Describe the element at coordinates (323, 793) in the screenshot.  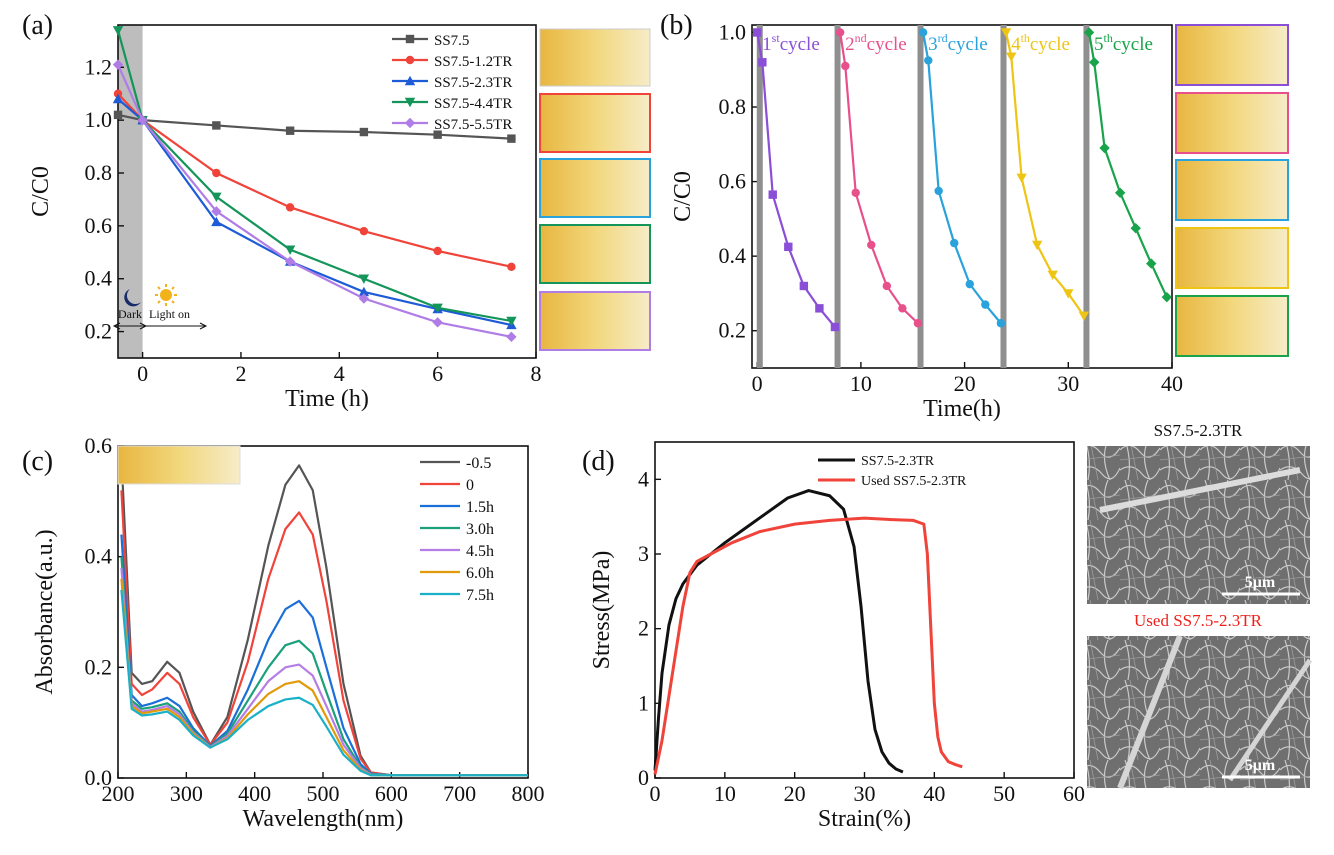
I see `x-tick-label: 500` at that location.